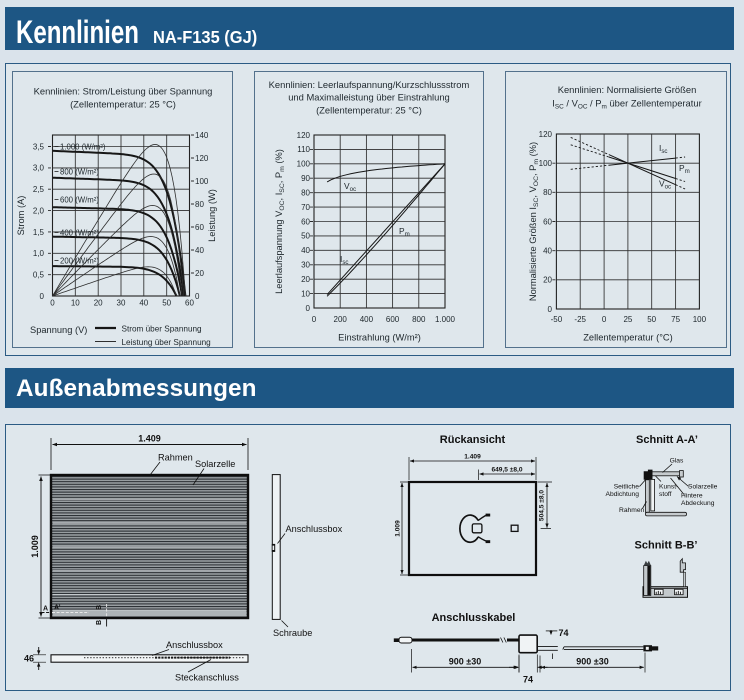 This screenshot has height=700, width=744. What do you see at coordinates (58, 330) in the screenshot?
I see `svg-text: Spannung (V)` at bounding box center [58, 330].